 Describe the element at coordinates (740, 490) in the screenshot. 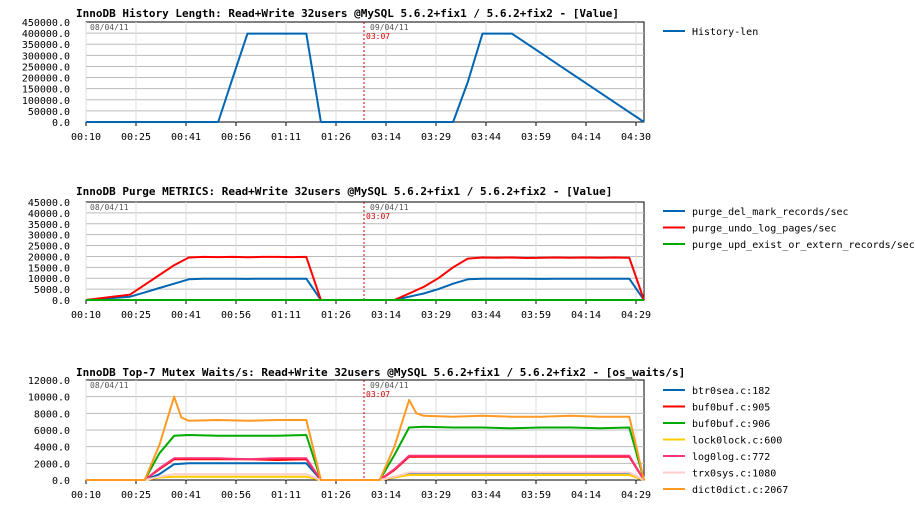

I see `legend-label: dict0dict.c:2067` at that location.